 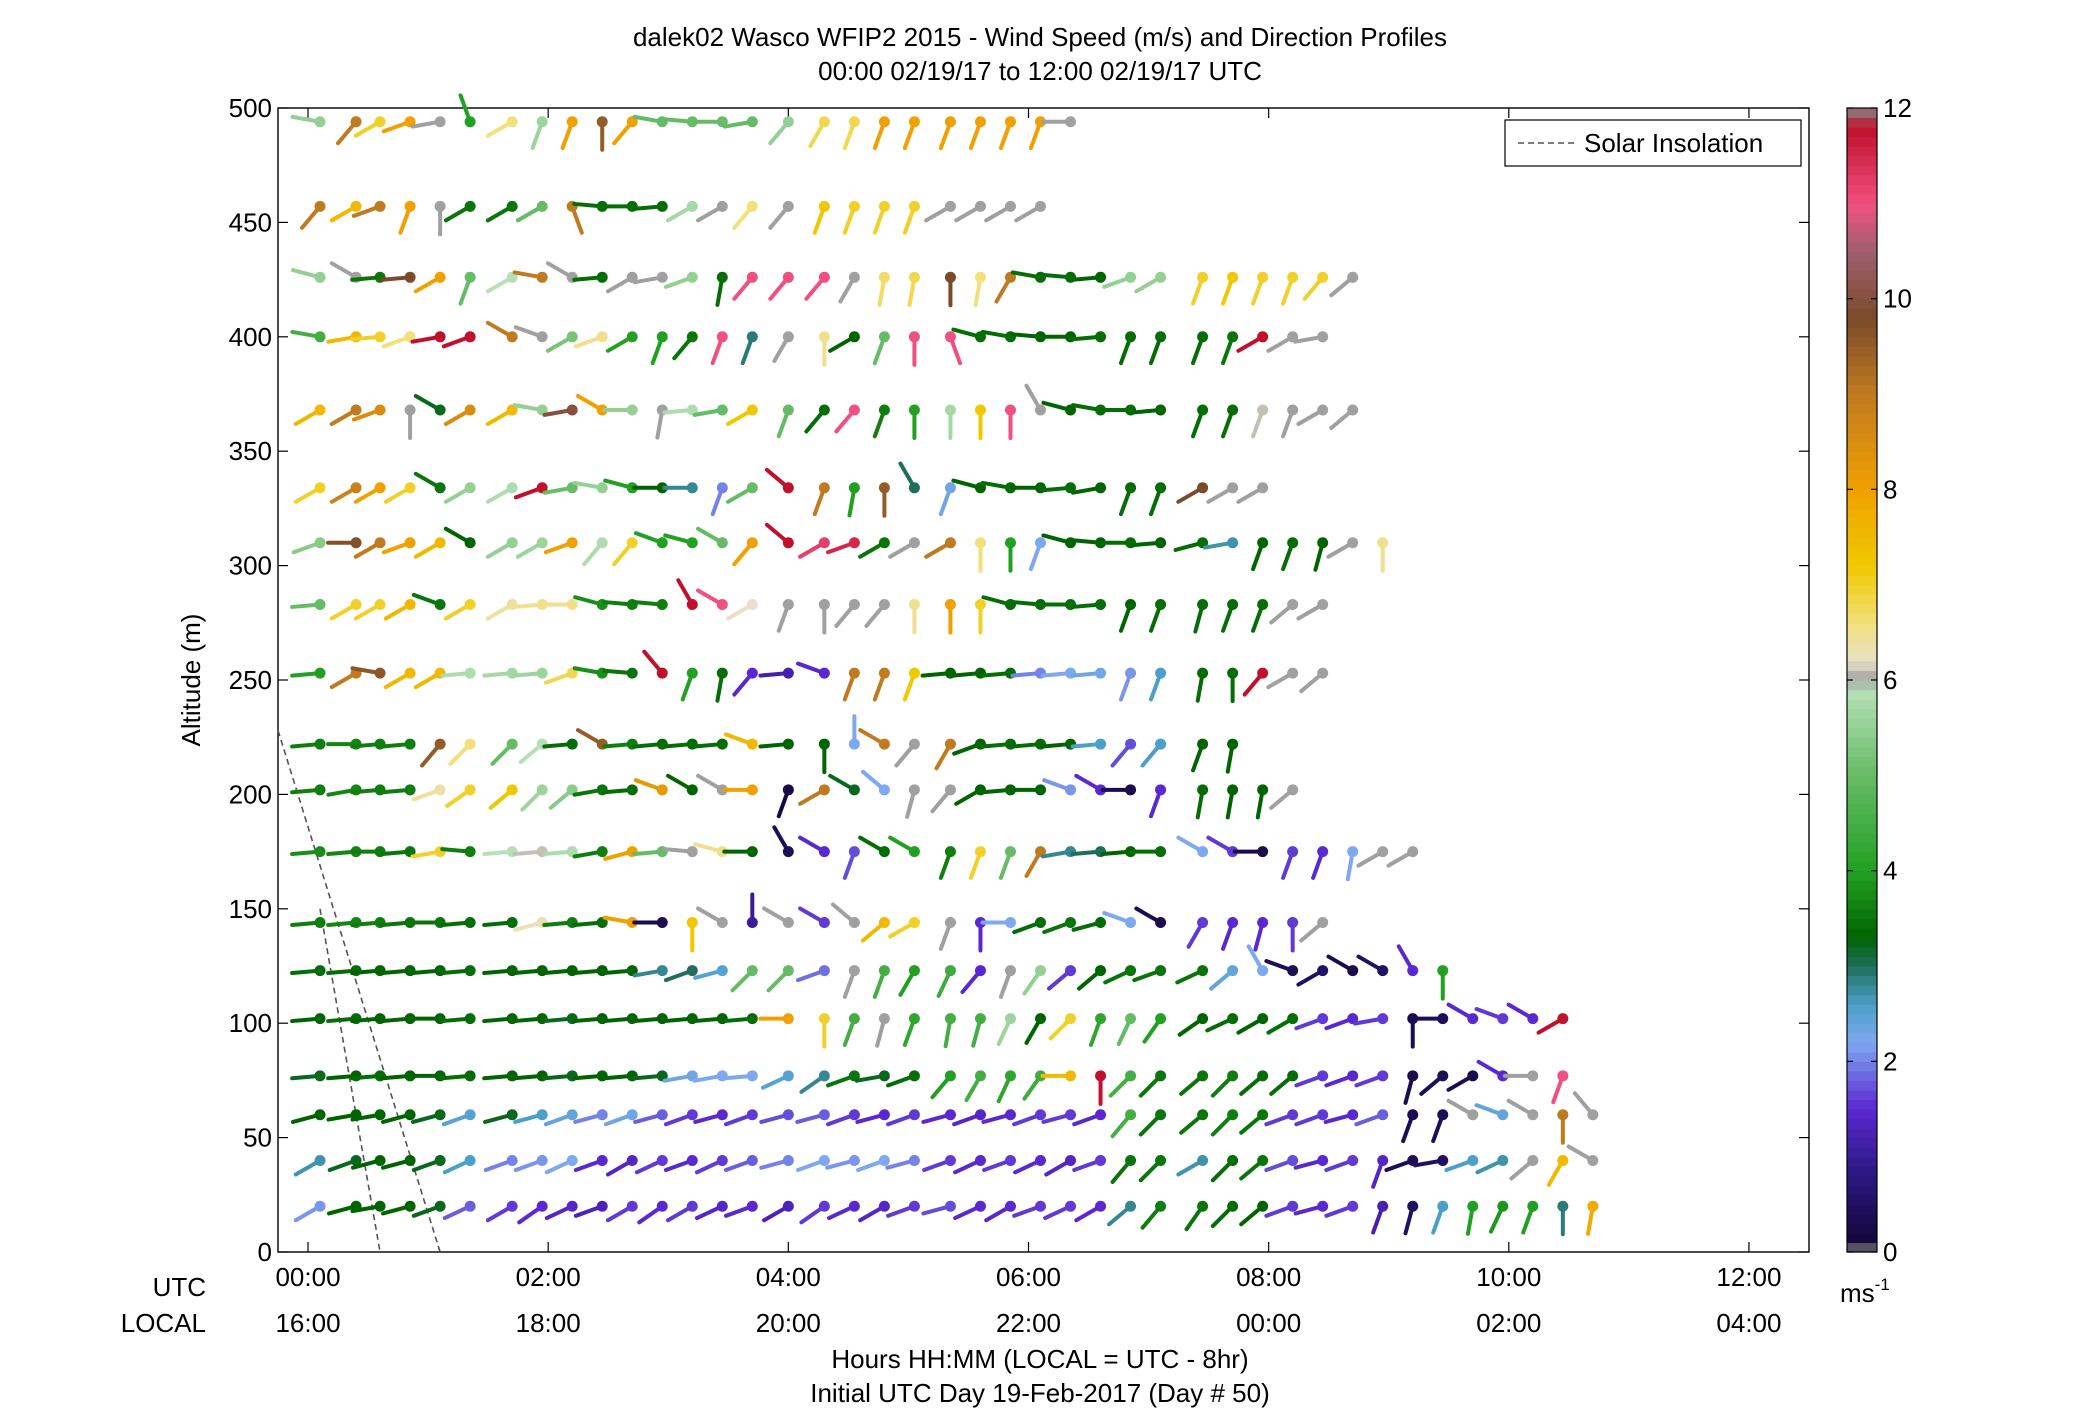 What do you see at coordinates (250, 680) in the screenshot?
I see `y-tick-label: 250` at bounding box center [250, 680].